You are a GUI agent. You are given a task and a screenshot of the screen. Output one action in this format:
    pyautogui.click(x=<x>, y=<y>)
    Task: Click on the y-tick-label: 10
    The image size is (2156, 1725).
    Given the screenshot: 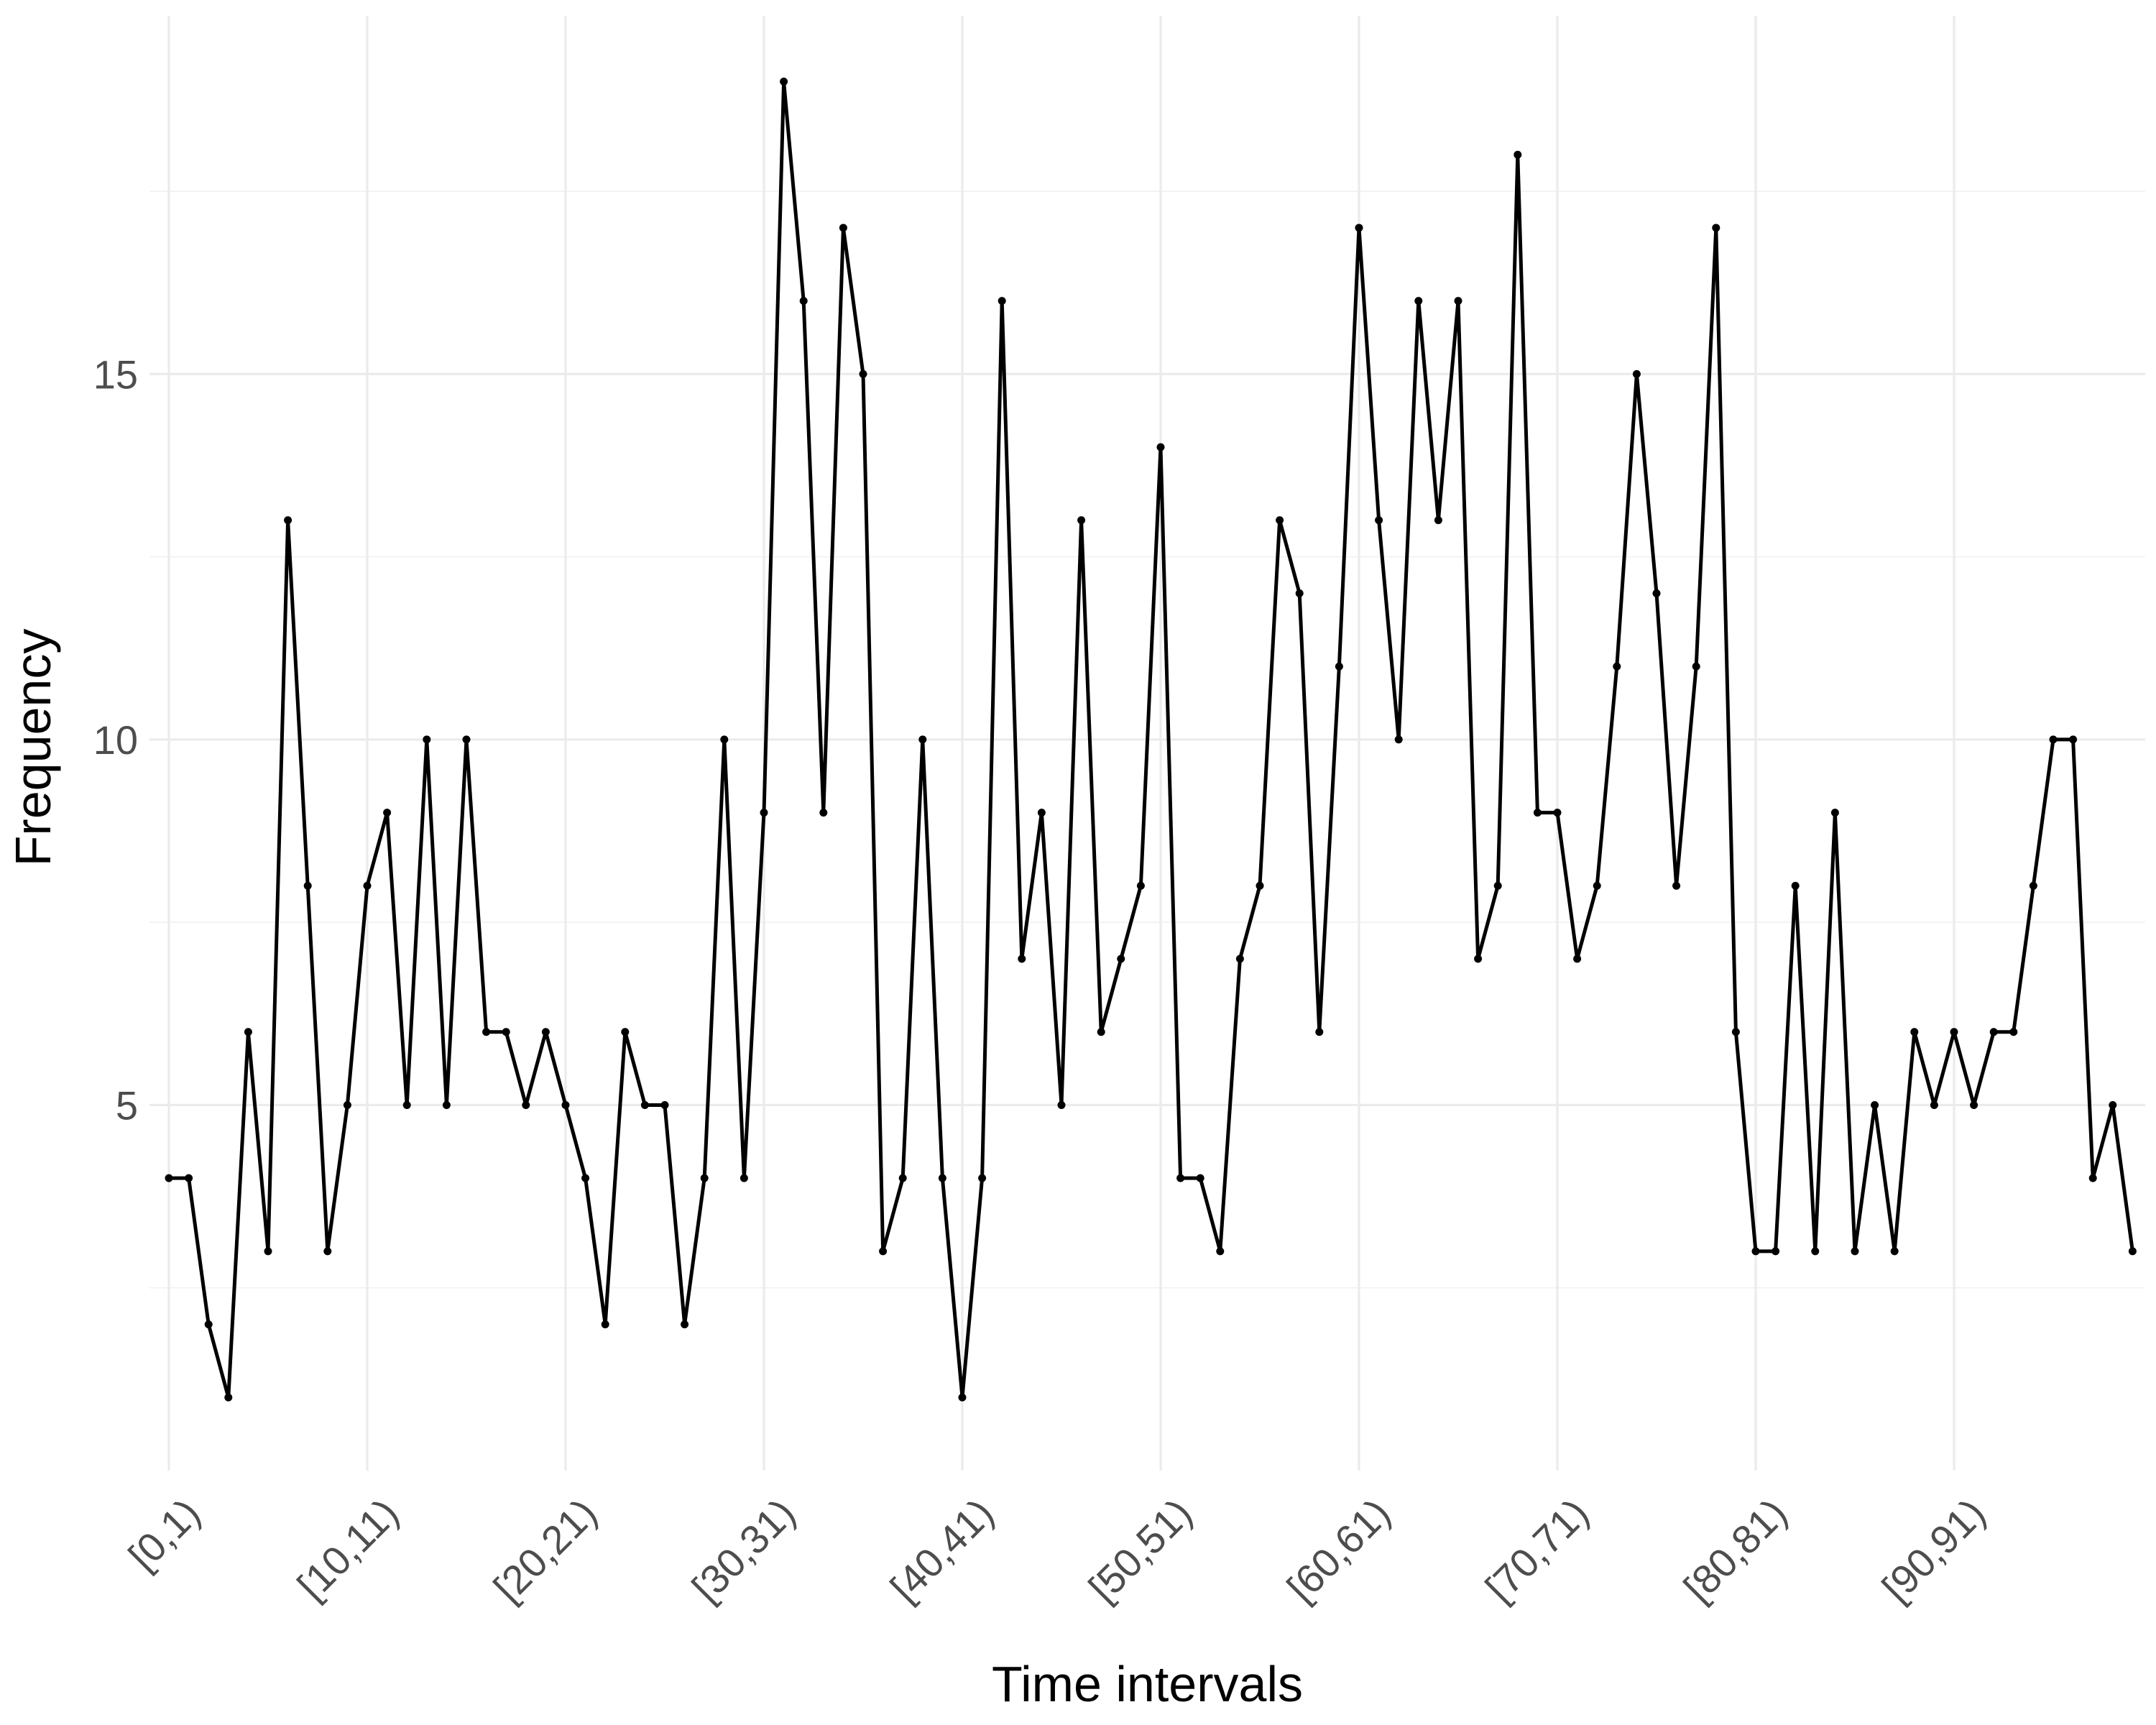 What is the action you would take?
    pyautogui.click(x=116, y=740)
    